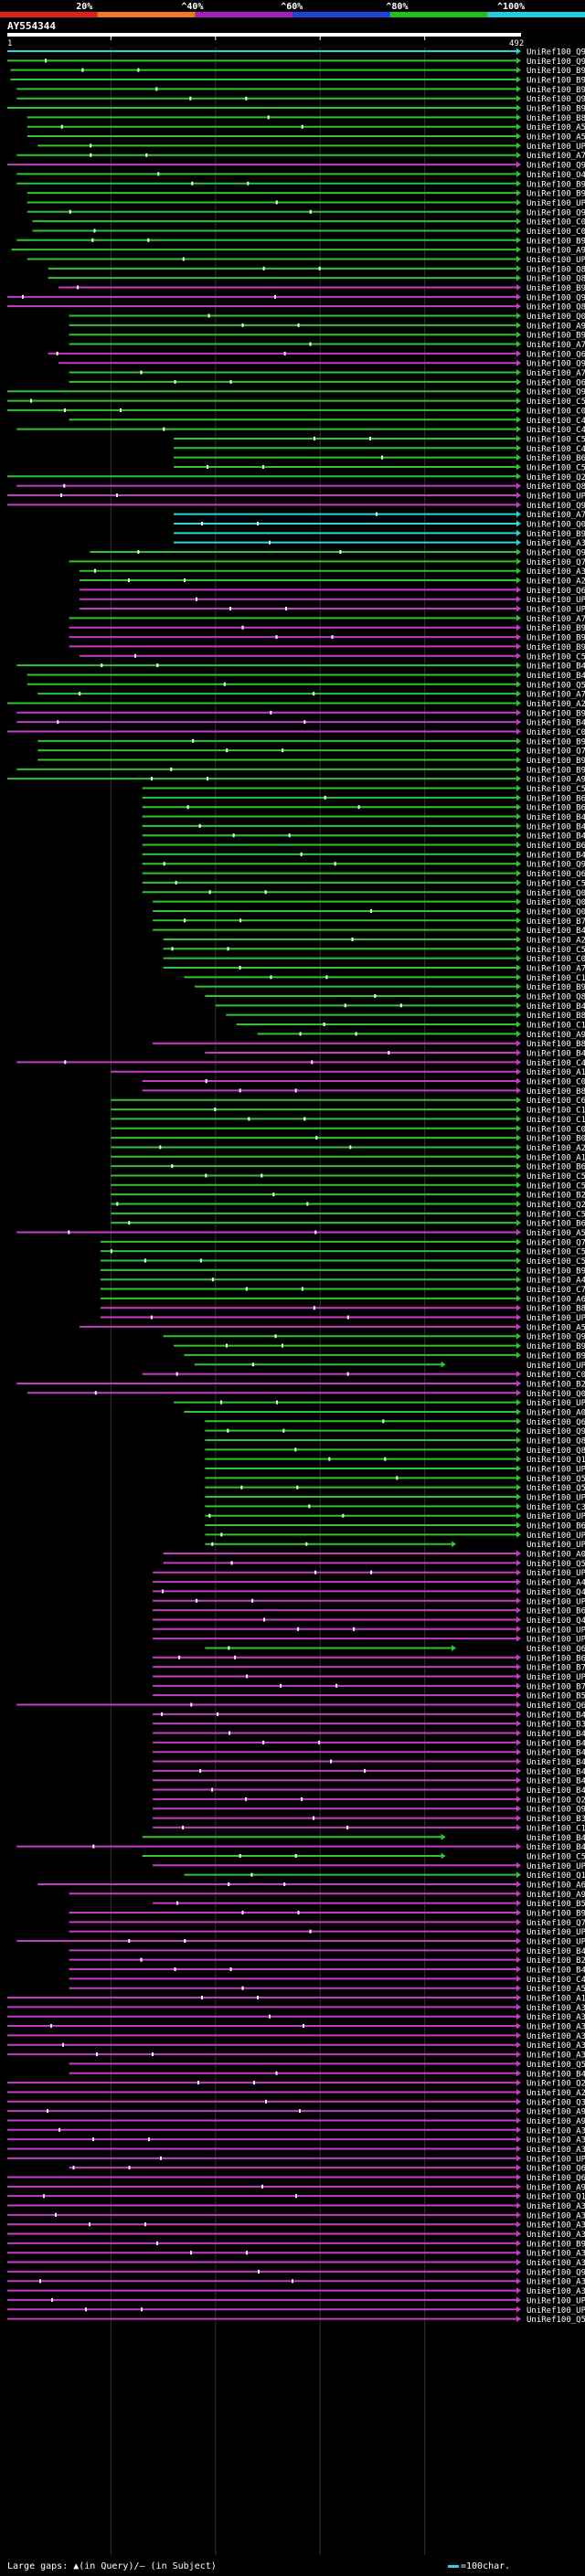 This screenshot has width=585, height=2576. Describe the element at coordinates (556, 619) in the screenshot. I see `hit-label: UniRef100_A7NTR1` at that location.